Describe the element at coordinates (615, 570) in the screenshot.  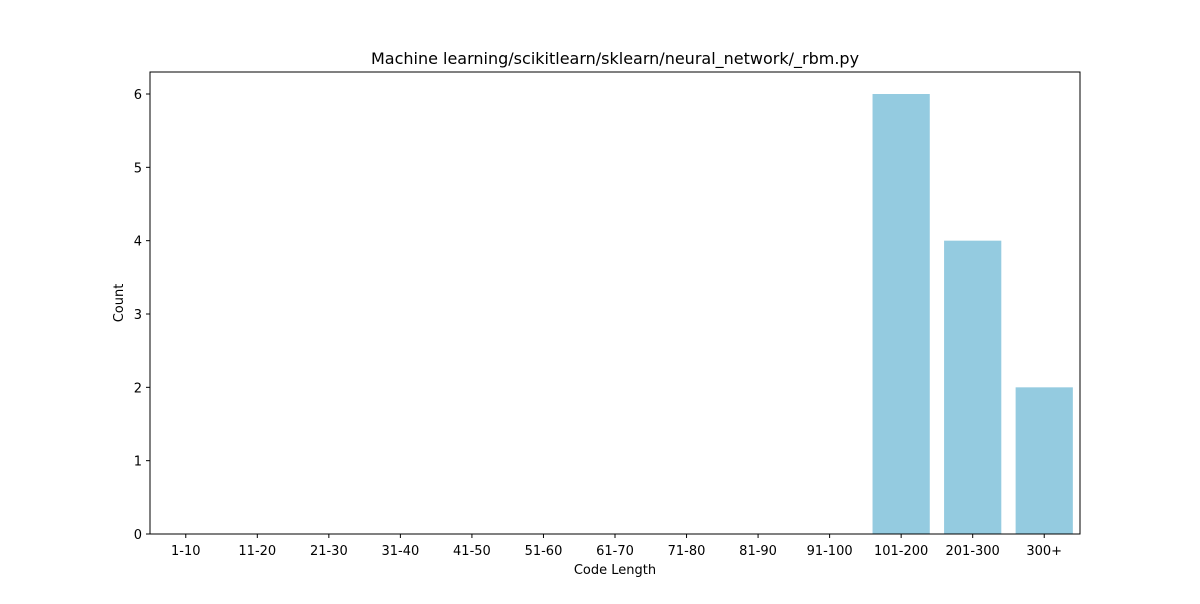
I see `x-axis-label: Code Length` at that location.